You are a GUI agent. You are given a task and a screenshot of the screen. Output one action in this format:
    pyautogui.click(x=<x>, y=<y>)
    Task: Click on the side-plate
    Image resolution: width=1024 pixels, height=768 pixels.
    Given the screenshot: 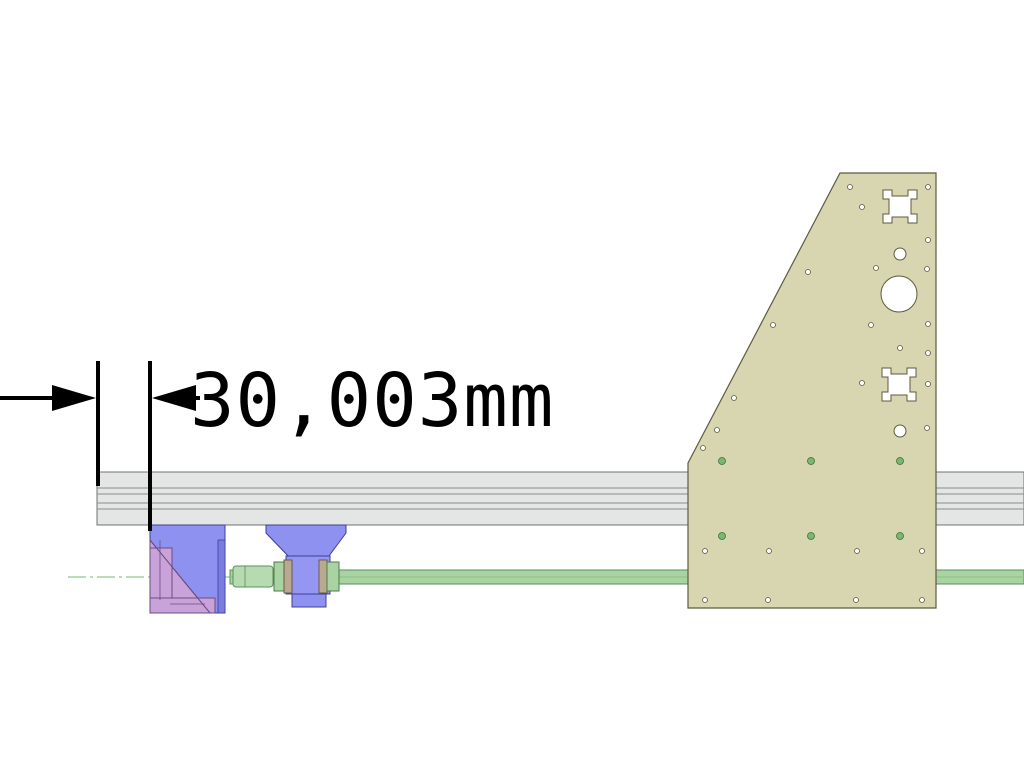 What is the action you would take?
    pyautogui.click(x=812, y=390)
    